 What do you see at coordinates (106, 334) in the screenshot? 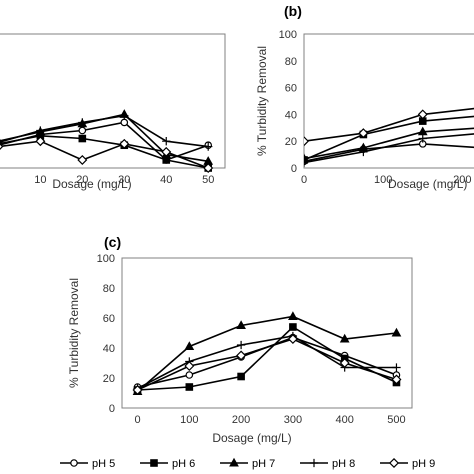
I see `panel-c-y-ticks: 0 20 40 60 80 100` at bounding box center [106, 334].